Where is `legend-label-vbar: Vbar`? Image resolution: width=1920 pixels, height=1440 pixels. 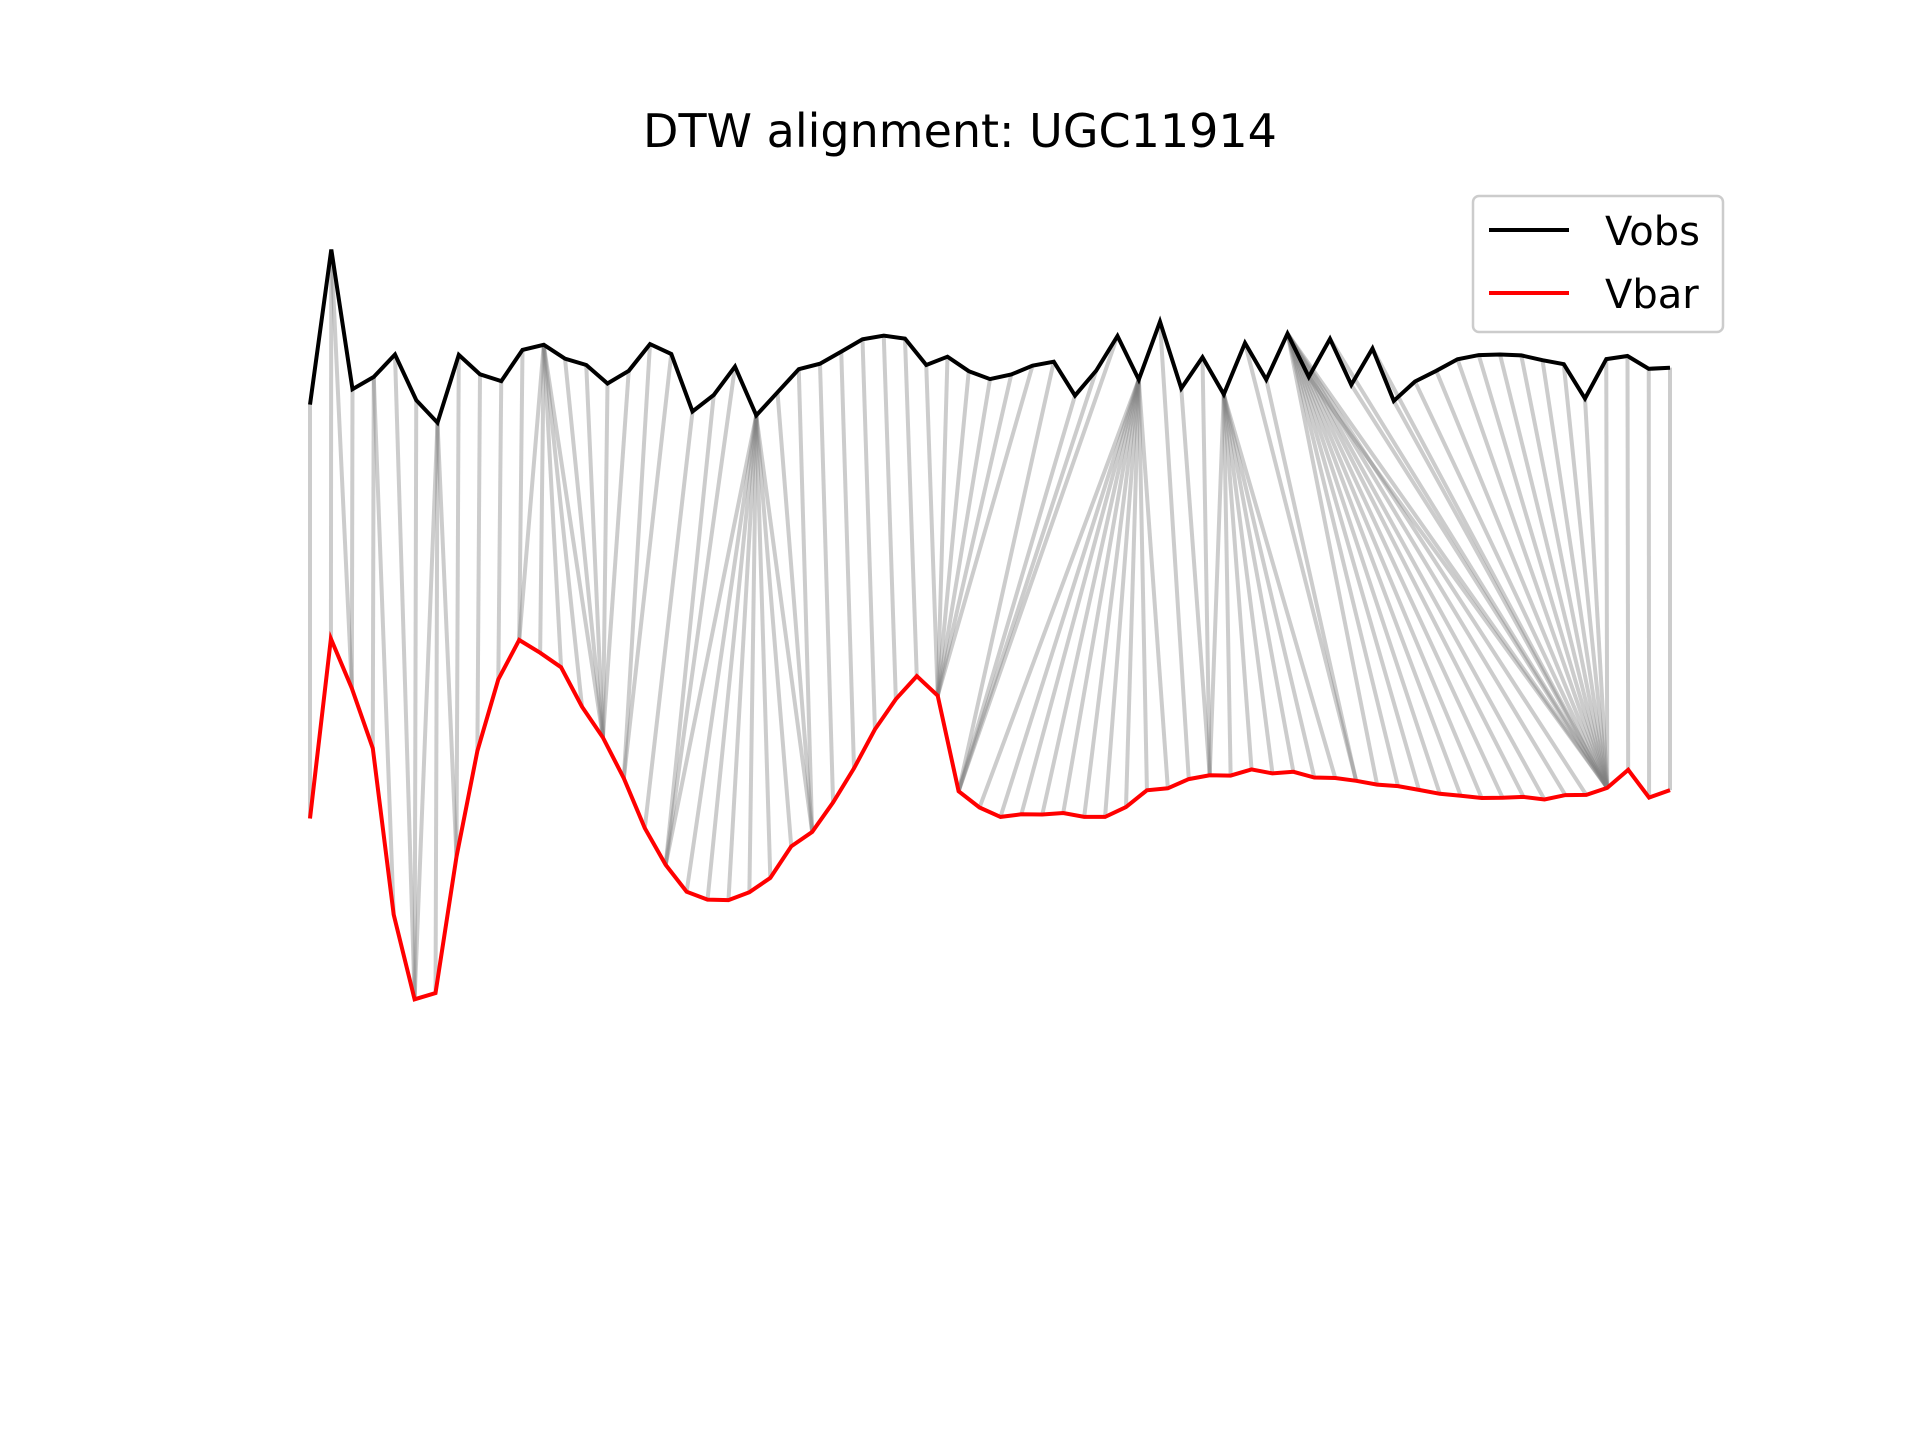 legend-label-vbar: Vbar is located at coordinates (1652, 295).